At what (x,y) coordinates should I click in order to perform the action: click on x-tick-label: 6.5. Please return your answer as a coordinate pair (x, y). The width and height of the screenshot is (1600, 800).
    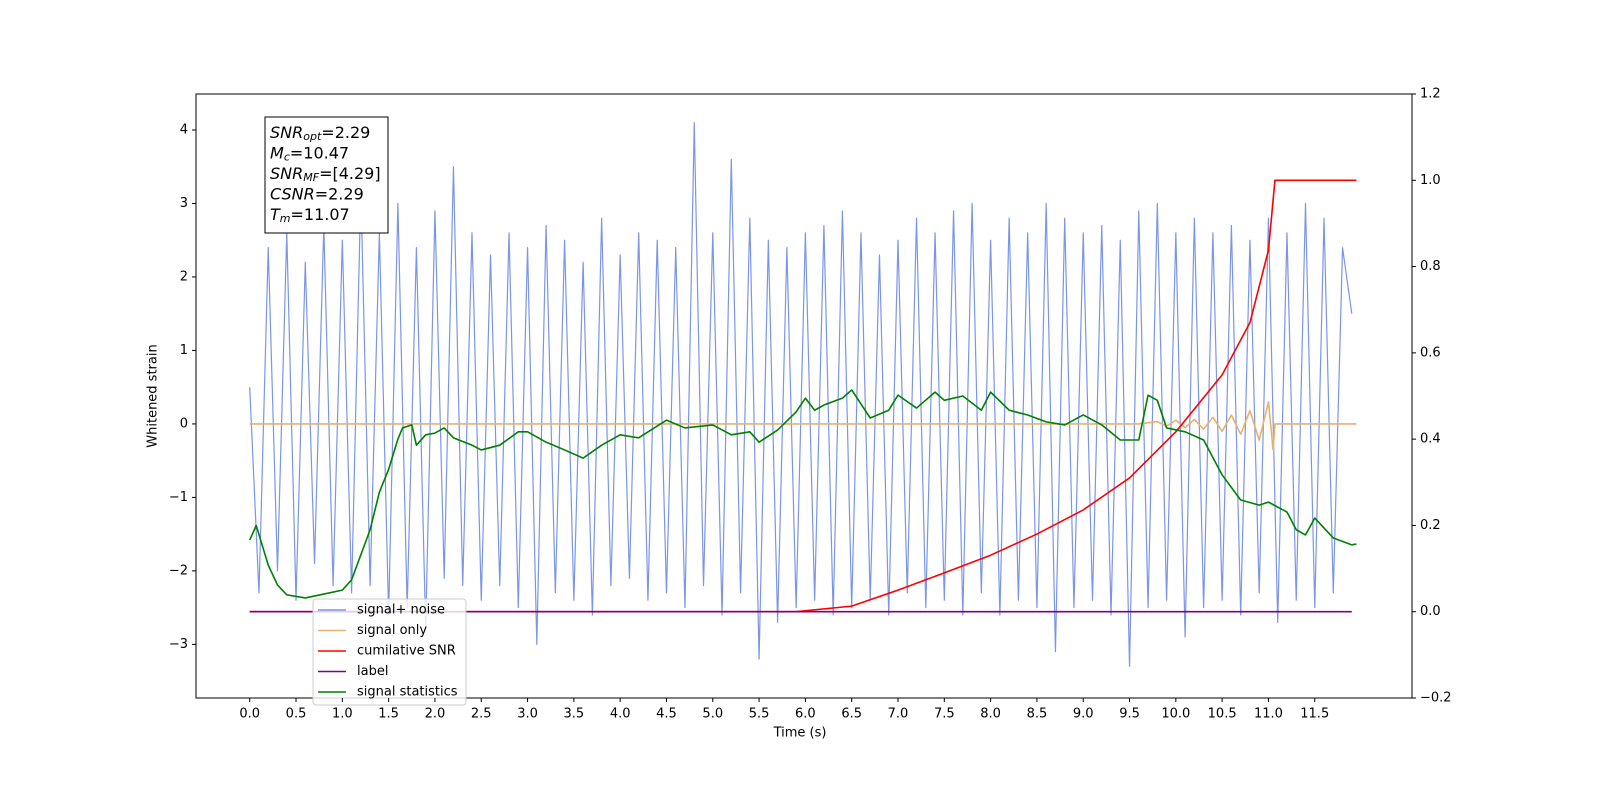
    Looking at the image, I should click on (851, 714).